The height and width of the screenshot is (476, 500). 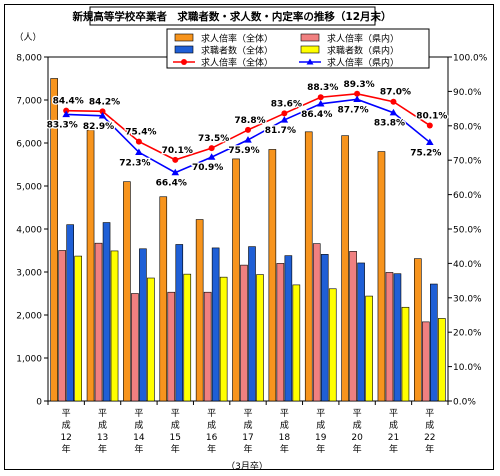 What do you see at coordinates (29, 274) in the screenshot?
I see `y-left-tick-label: 3,000` at bounding box center [29, 274].